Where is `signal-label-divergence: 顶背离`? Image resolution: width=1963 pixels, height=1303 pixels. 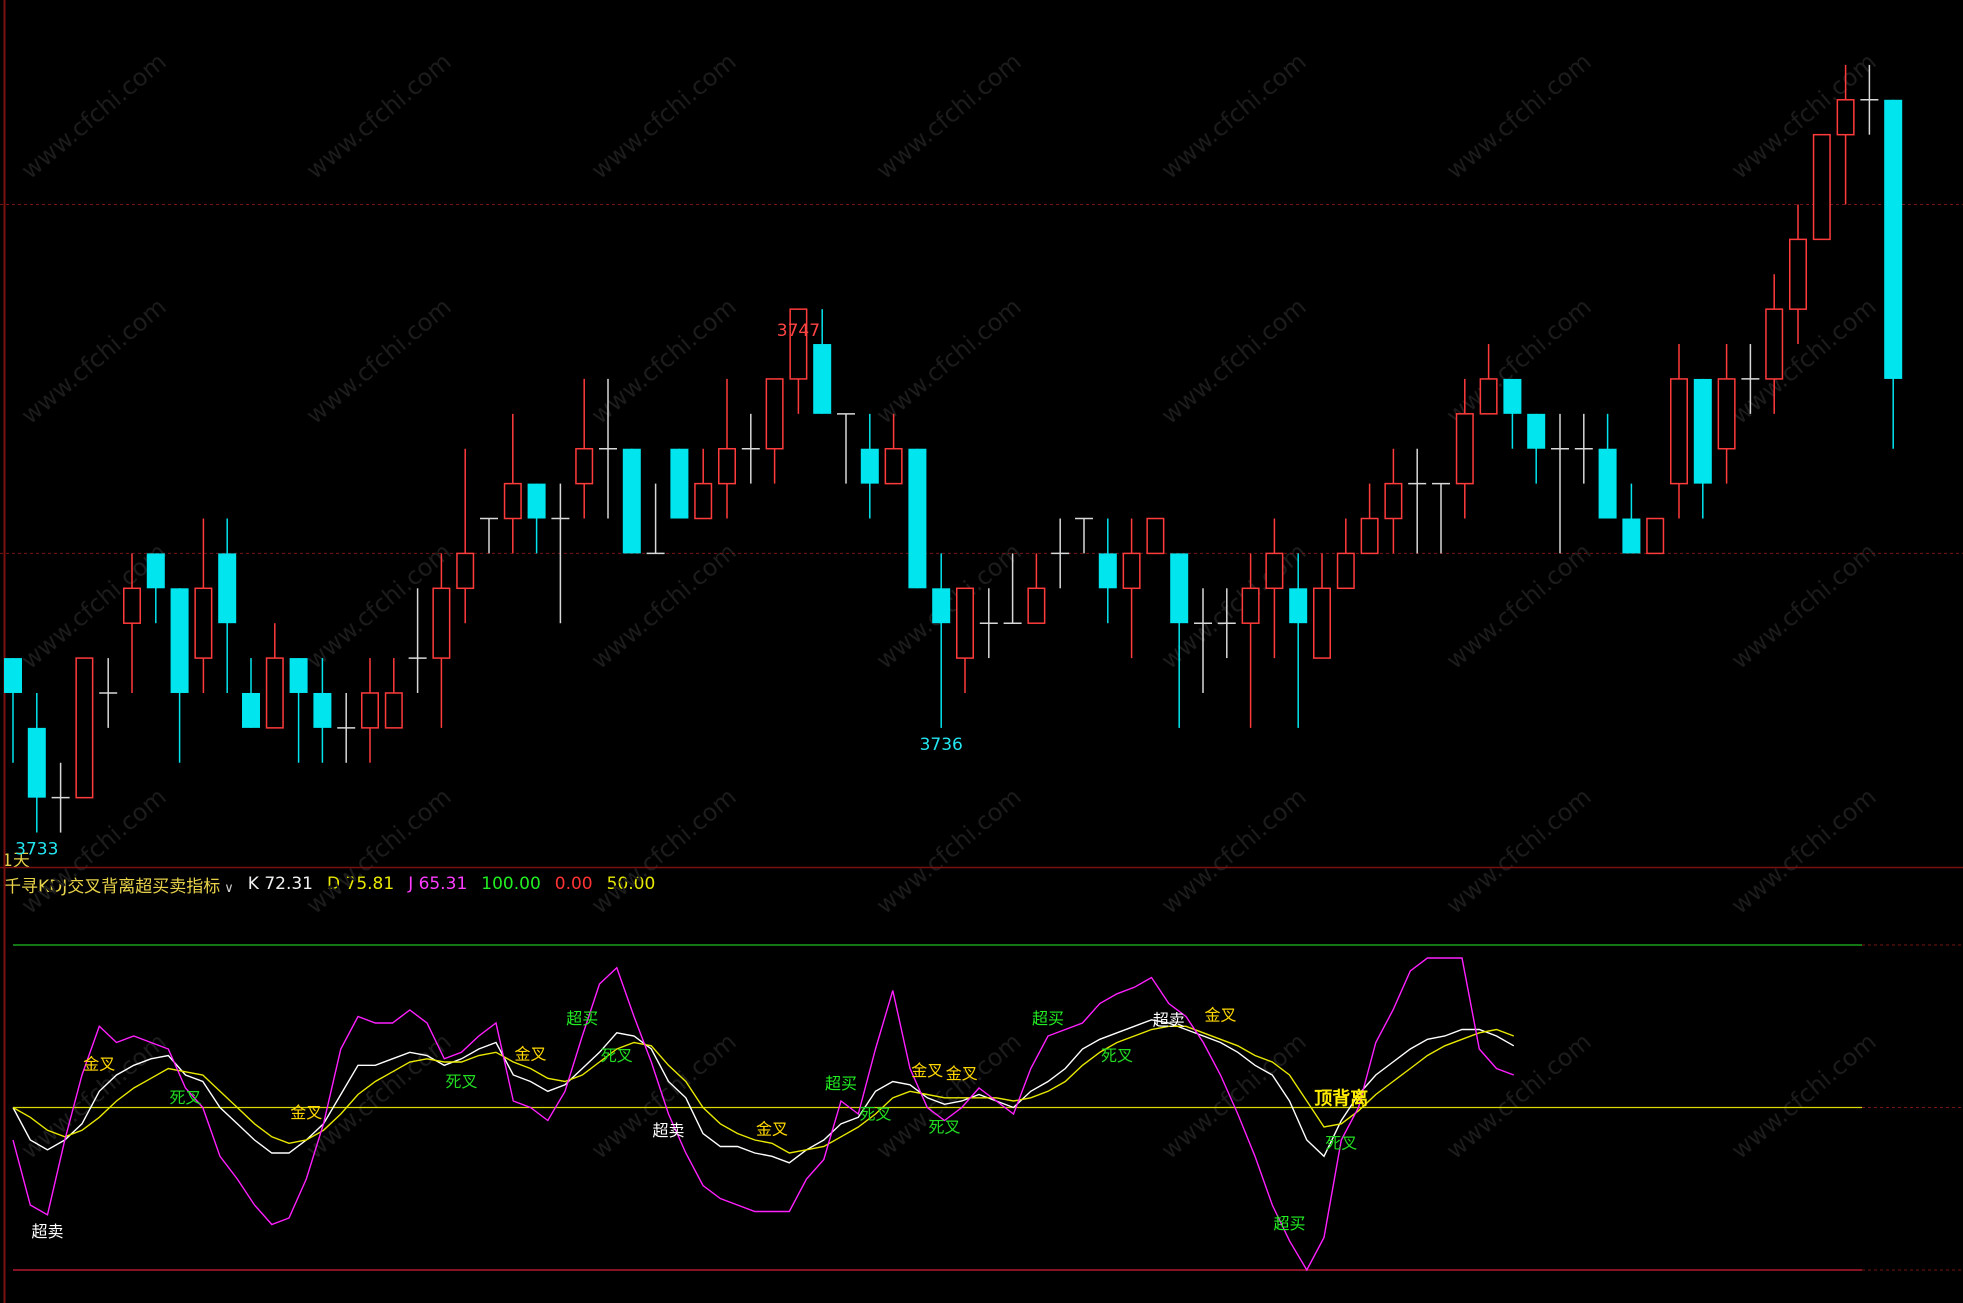
signal-label-divergence: 顶背离 is located at coordinates (1341, 1099).